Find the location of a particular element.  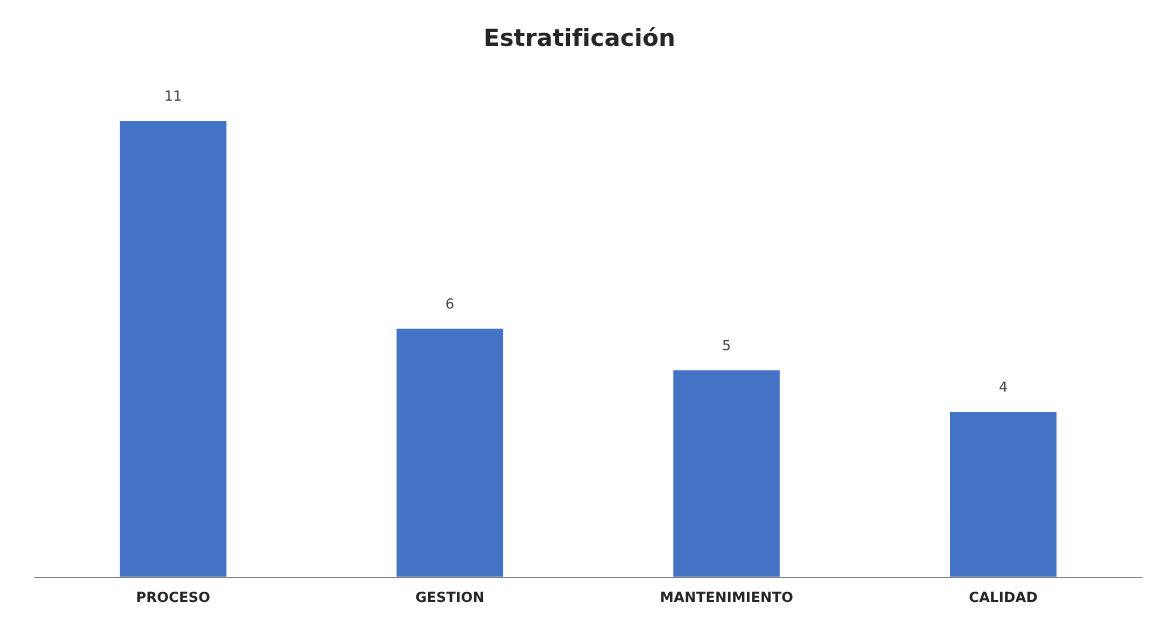

x-tick-label: GESTION is located at coordinates (450, 597).